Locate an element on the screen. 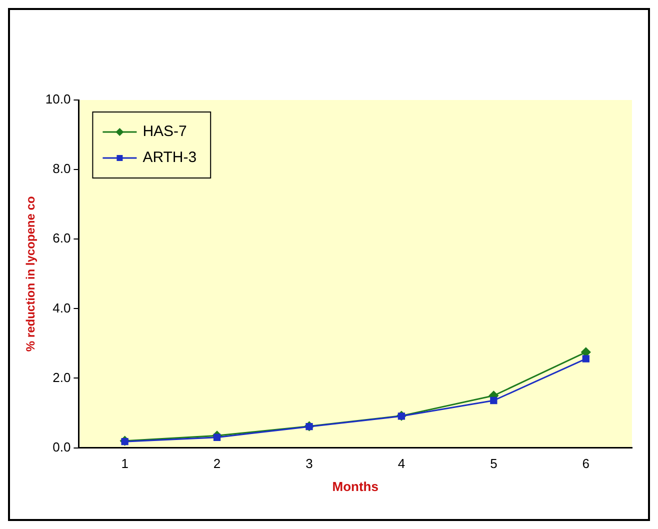 The width and height of the screenshot is (658, 529). x-tick-label: 5 is located at coordinates (494, 464).